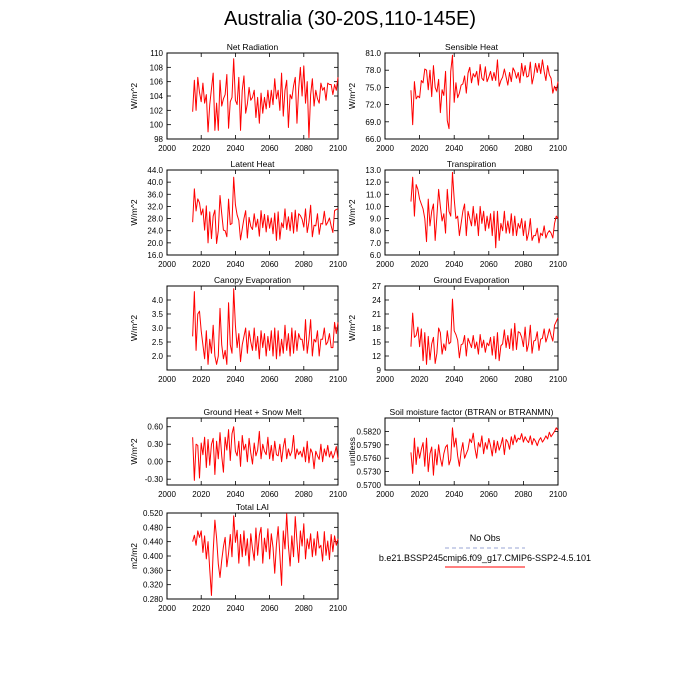  What do you see at coordinates (253, 164) in the screenshot?
I see `panel-title: Latent Heat` at bounding box center [253, 164].